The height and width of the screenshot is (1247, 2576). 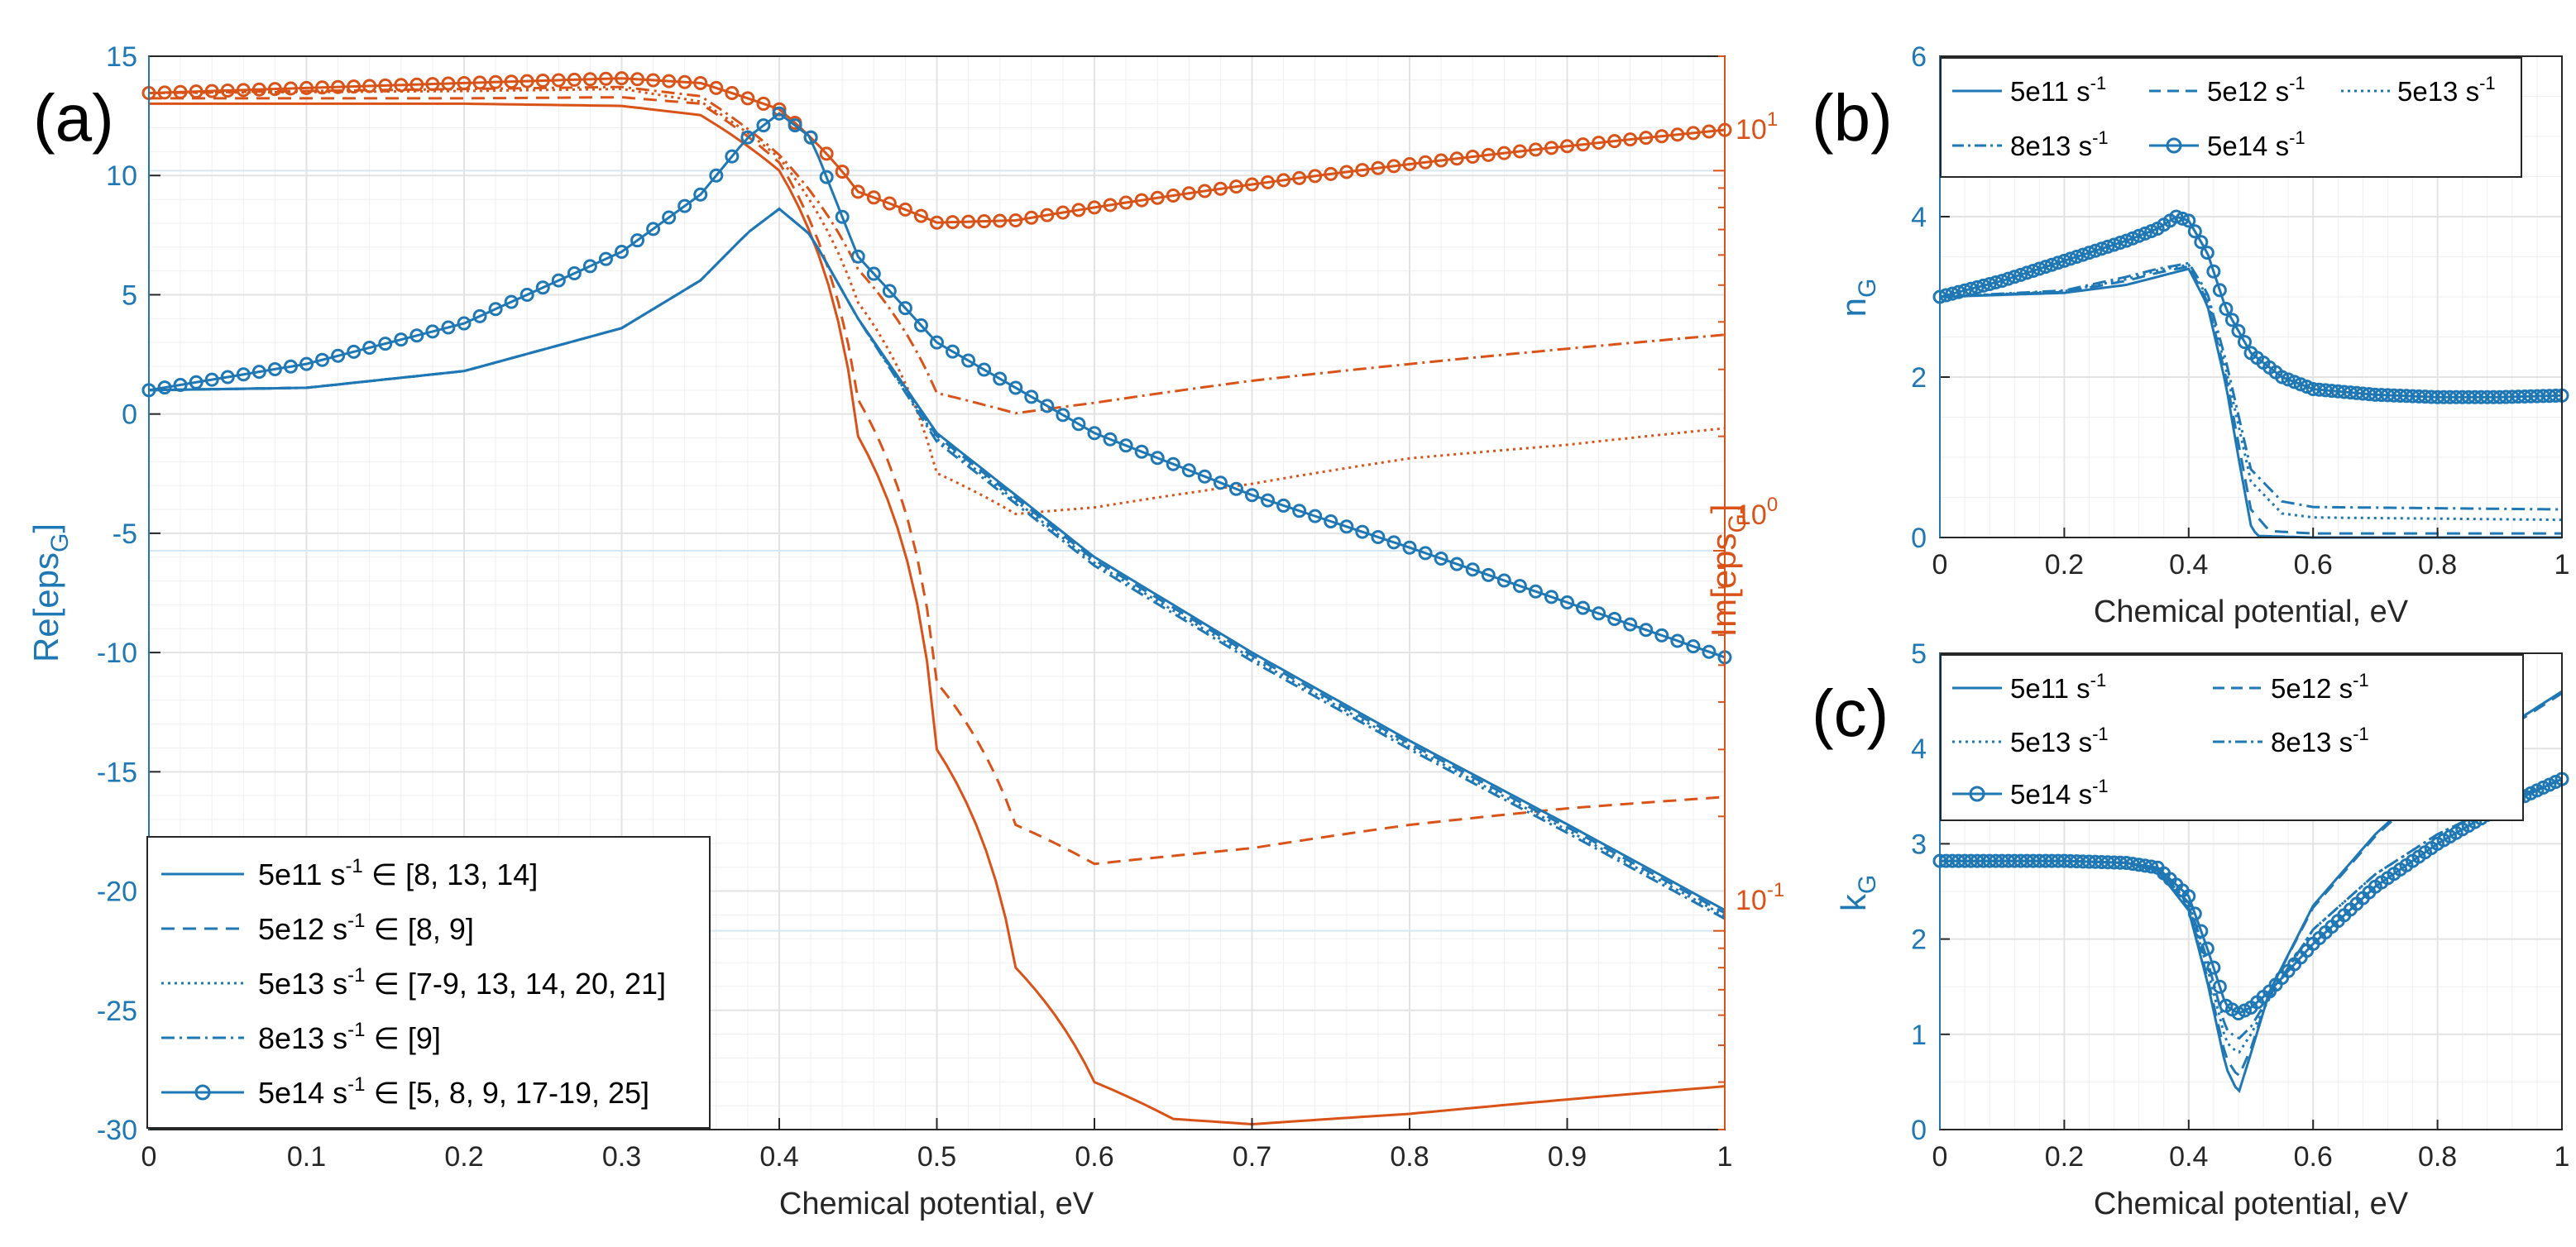 I want to click on c-y-tick-label: 4, so click(x=1919, y=749).